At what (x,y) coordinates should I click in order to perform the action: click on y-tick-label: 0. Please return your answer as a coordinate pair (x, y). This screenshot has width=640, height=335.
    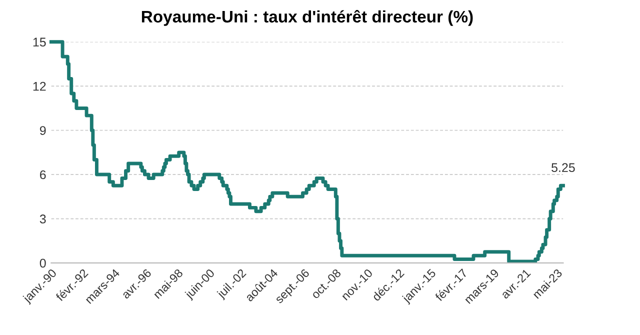
    Looking at the image, I should click on (43, 263).